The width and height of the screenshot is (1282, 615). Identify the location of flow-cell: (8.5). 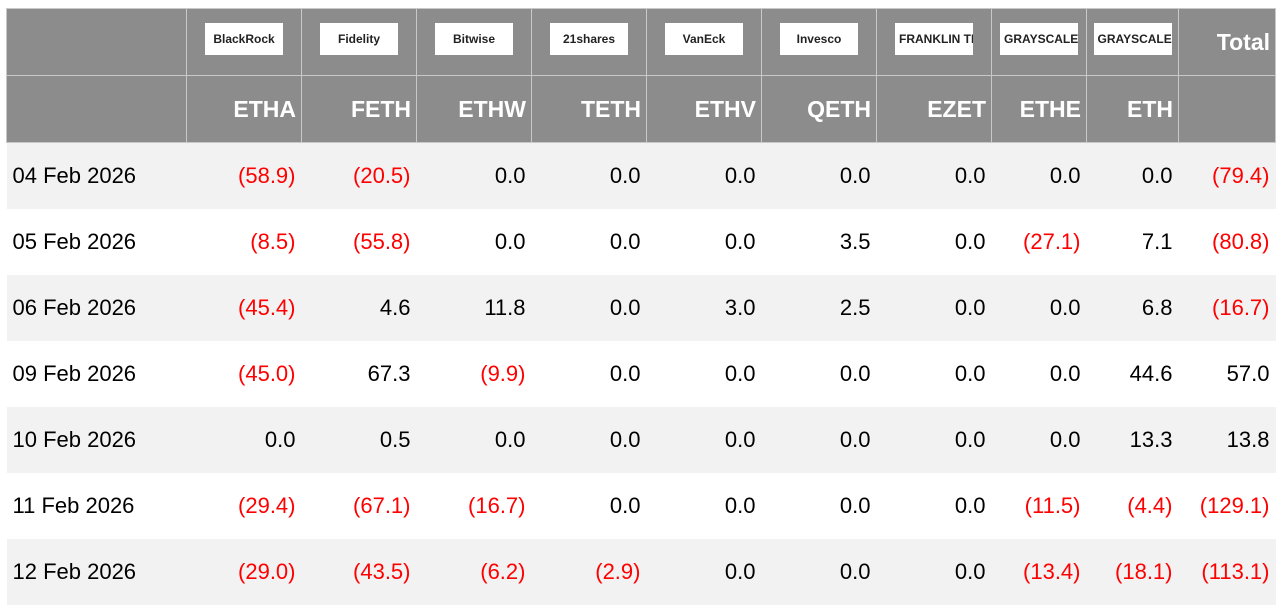
(273, 241).